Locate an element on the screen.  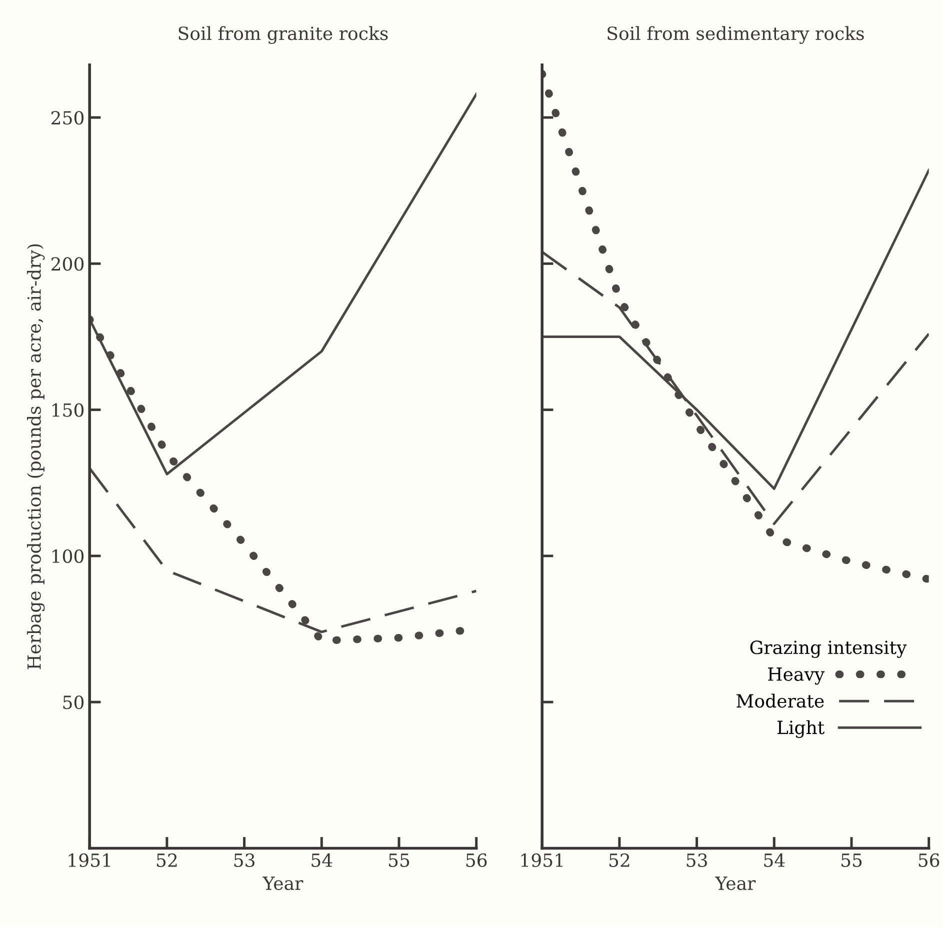
legend-title: Grazing intensity is located at coordinates (828, 649).